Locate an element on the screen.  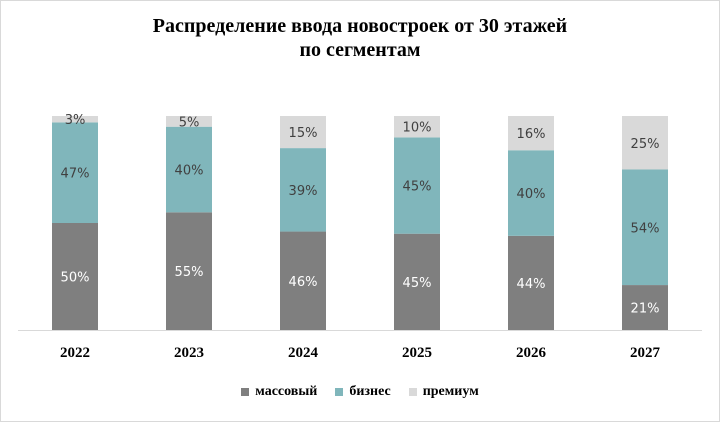
data-label-2026-series-1: 40% is located at coordinates (531, 194).